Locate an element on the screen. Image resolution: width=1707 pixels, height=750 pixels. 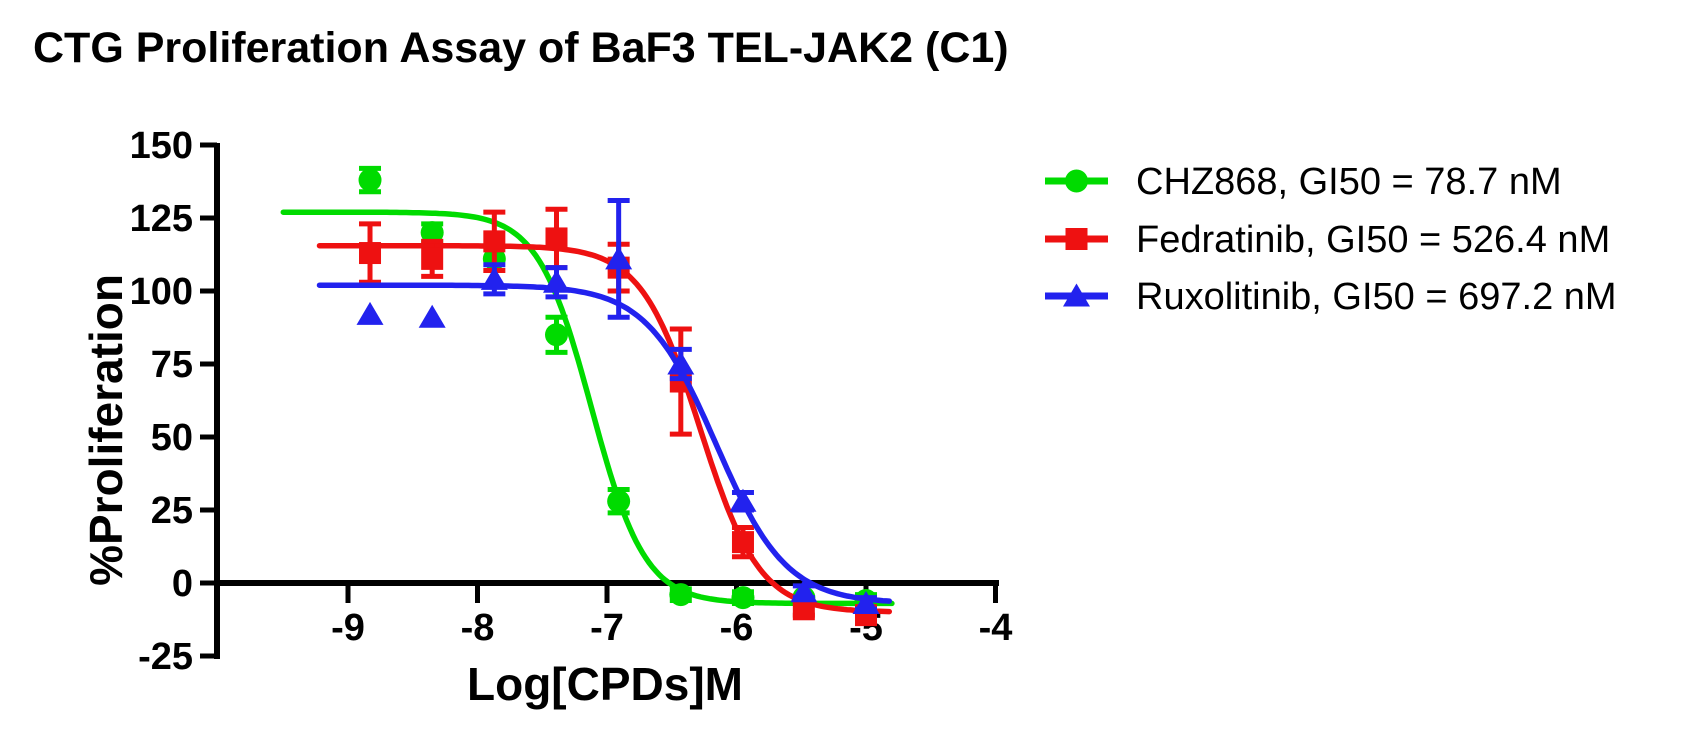
legend-label: Fedratinib, GI50 = 526.4 nM is located at coordinates (1373, 240).